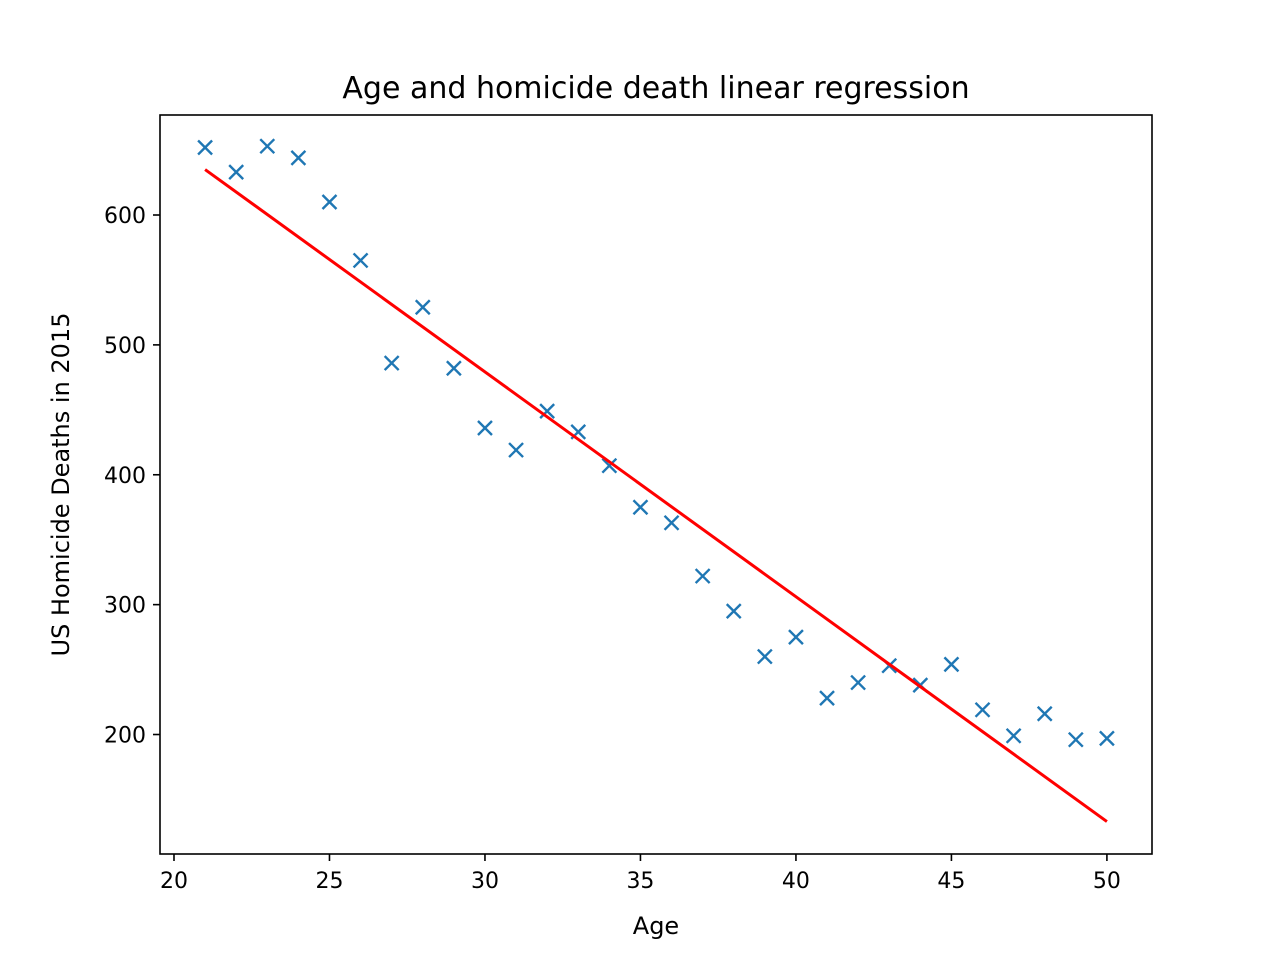  Describe the element at coordinates (656, 926) in the screenshot. I see `x-axis-label: Age` at that location.